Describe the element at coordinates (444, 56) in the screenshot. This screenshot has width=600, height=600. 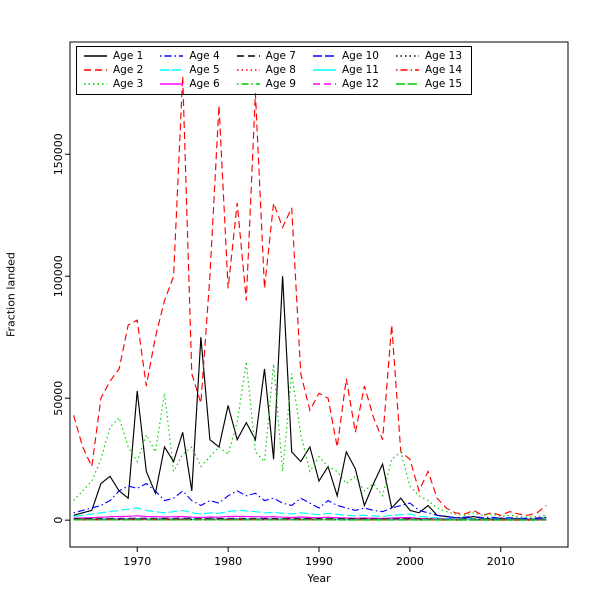
I see `legend-label-age-13: Age 13` at that location.